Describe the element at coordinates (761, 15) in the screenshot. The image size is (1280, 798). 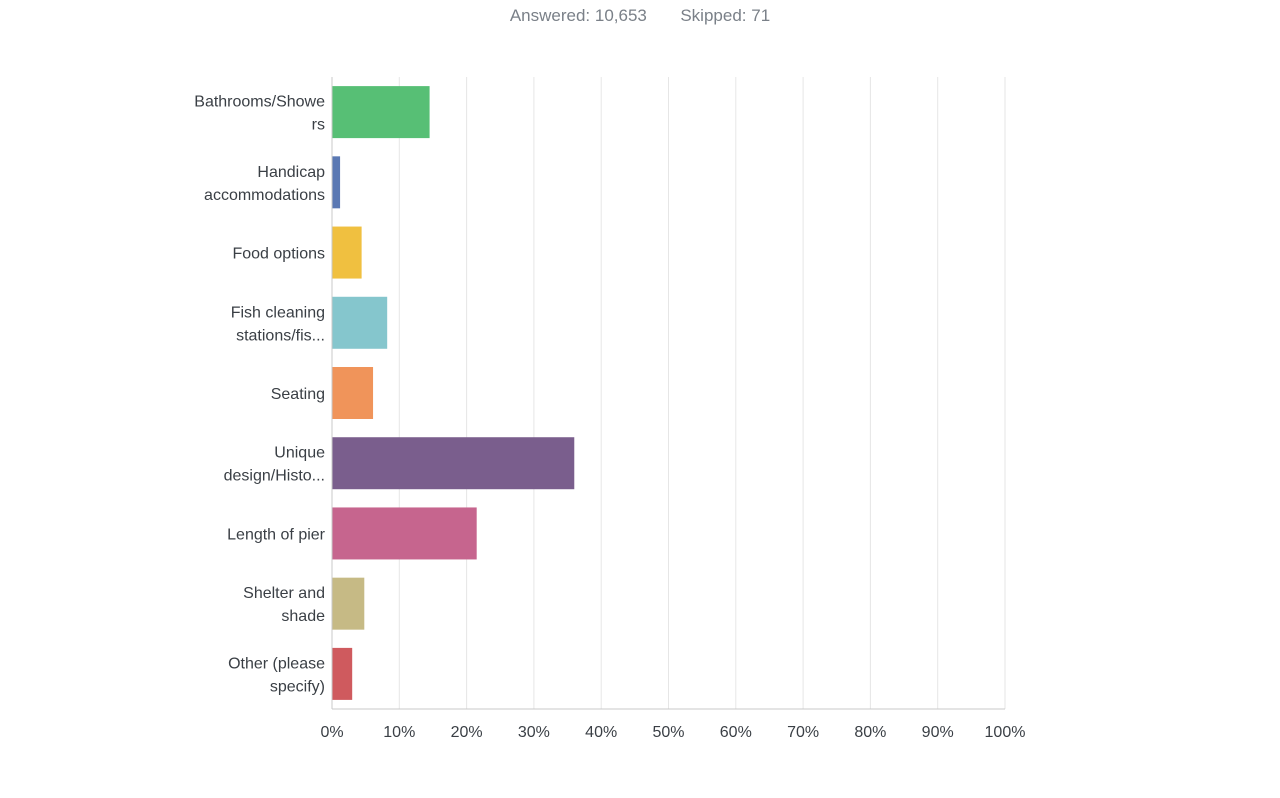
I see `skipped-value: 71` at that location.